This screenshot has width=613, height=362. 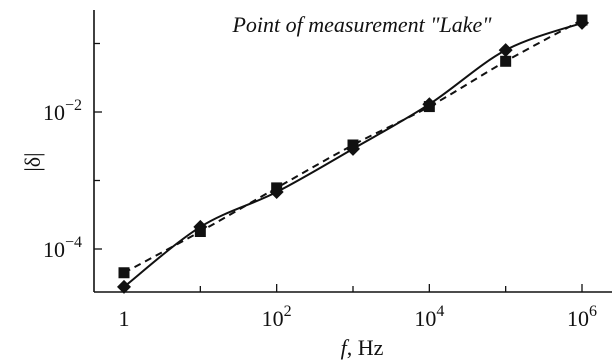 What do you see at coordinates (32, 161) in the screenshot?
I see `y-axis-label: |δ|` at bounding box center [32, 161].